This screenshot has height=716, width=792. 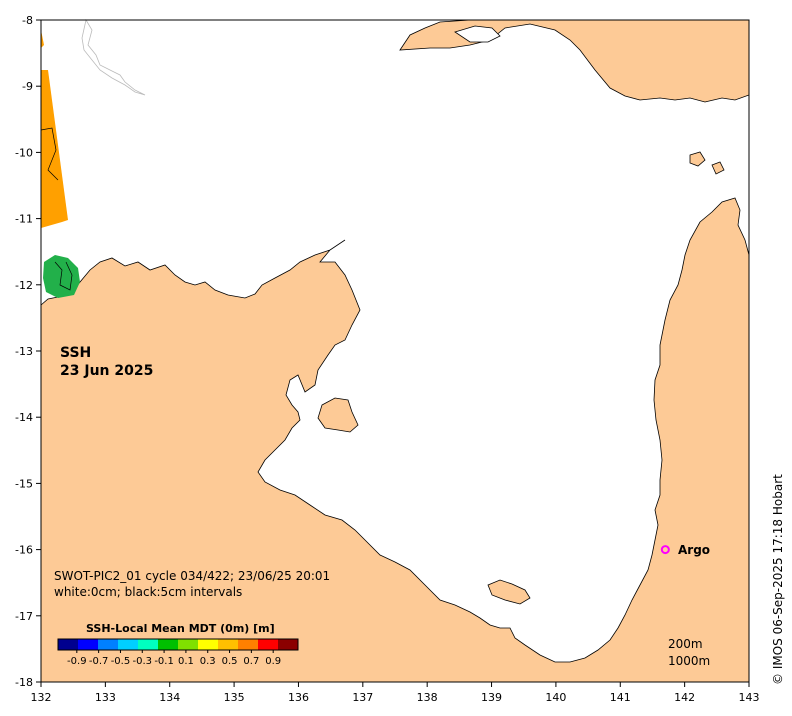 I want to click on y-tick-label: -15, so click(x=24, y=483).